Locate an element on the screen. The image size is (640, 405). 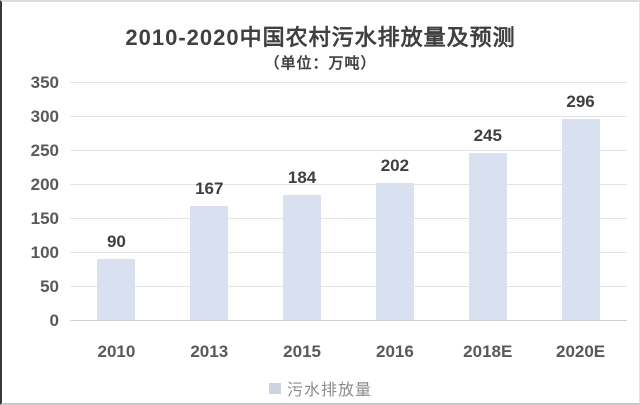
x-axis-label-2020E: 2020E is located at coordinates (580, 351).